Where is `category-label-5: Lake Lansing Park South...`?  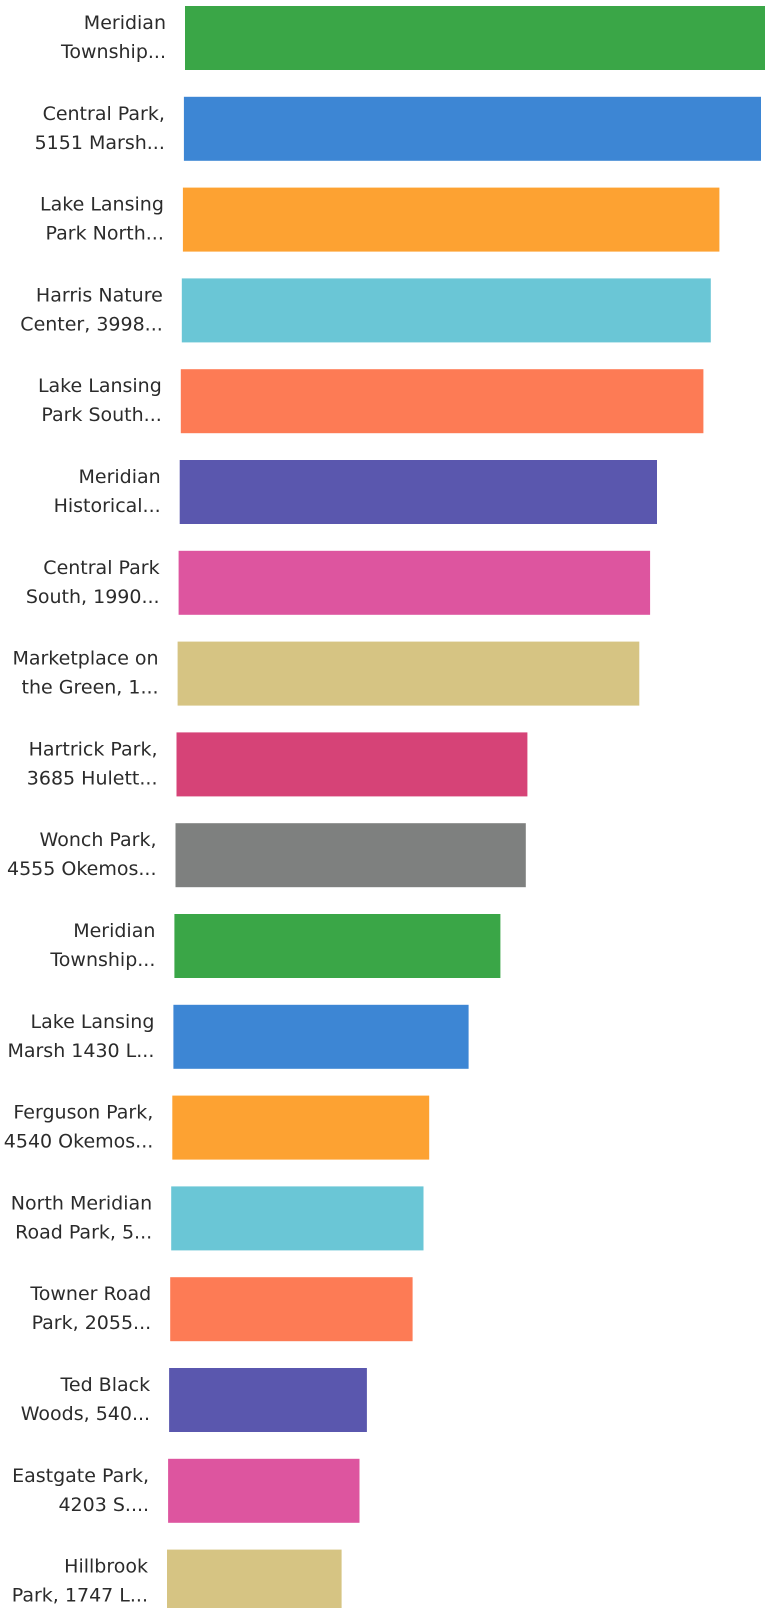
category-label-5: Lake Lansing Park South... is located at coordinates (100, 400).